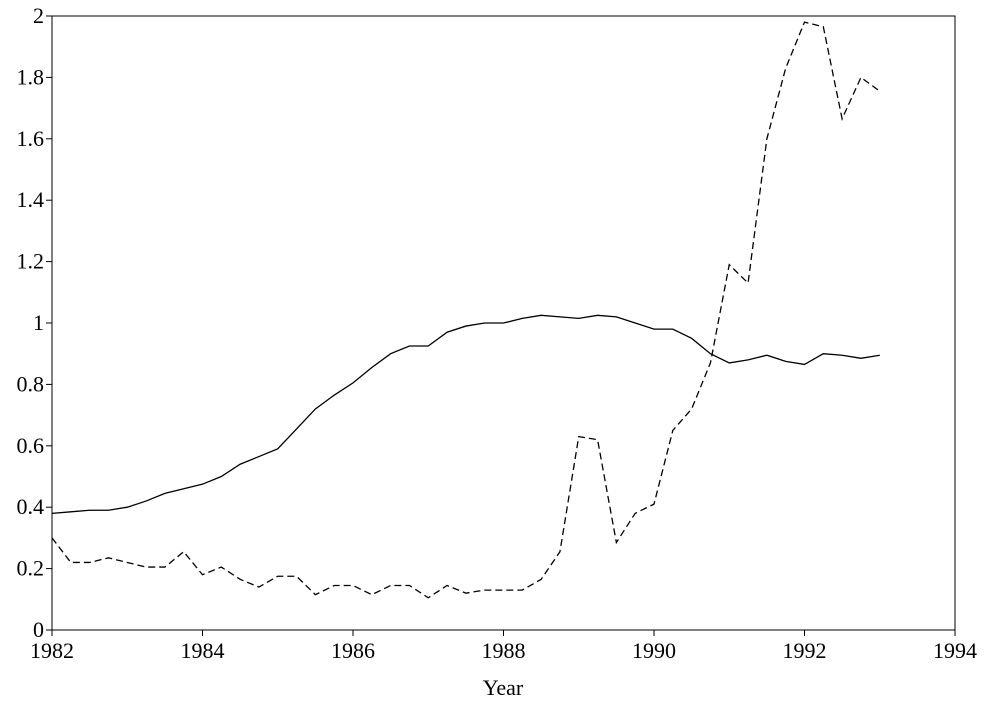  Describe the element at coordinates (38, 322) in the screenshot. I see `y-tick-label: 1` at that location.